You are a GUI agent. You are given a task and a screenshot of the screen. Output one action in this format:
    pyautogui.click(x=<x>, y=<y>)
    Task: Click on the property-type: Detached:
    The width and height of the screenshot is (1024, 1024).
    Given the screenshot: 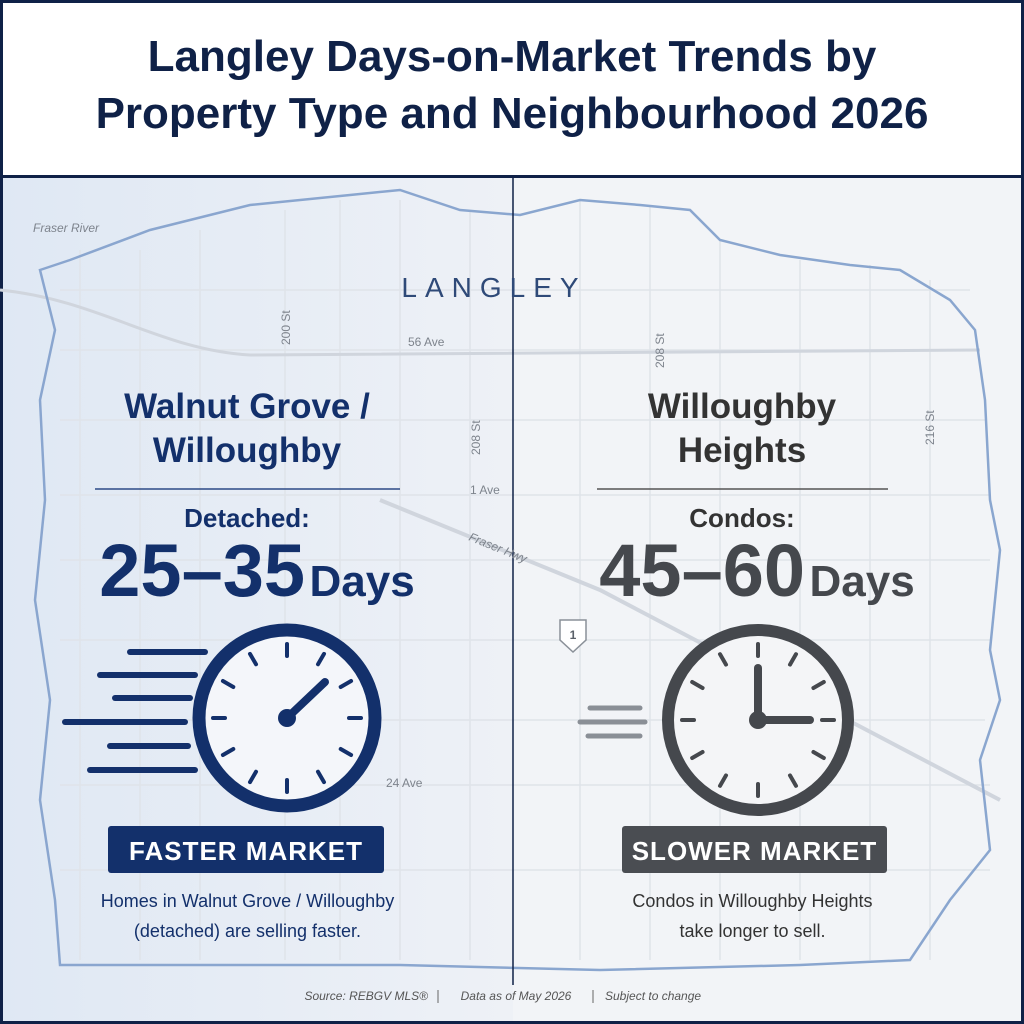 What is the action you would take?
    pyautogui.click(x=247, y=518)
    